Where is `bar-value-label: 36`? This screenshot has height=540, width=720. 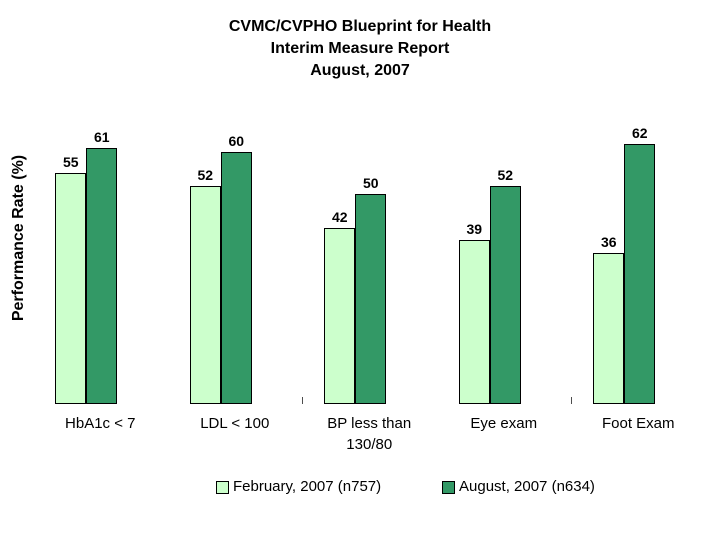 bar-value-label: 36 is located at coordinates (608, 242).